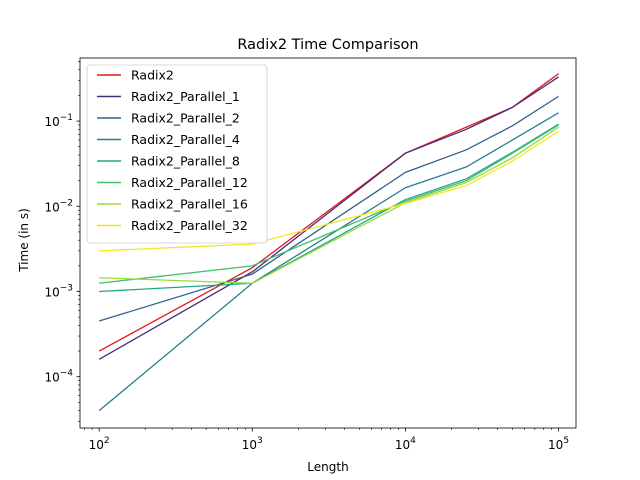  I want to click on x-tick-label-3: 10⁵, so click(558, 444).